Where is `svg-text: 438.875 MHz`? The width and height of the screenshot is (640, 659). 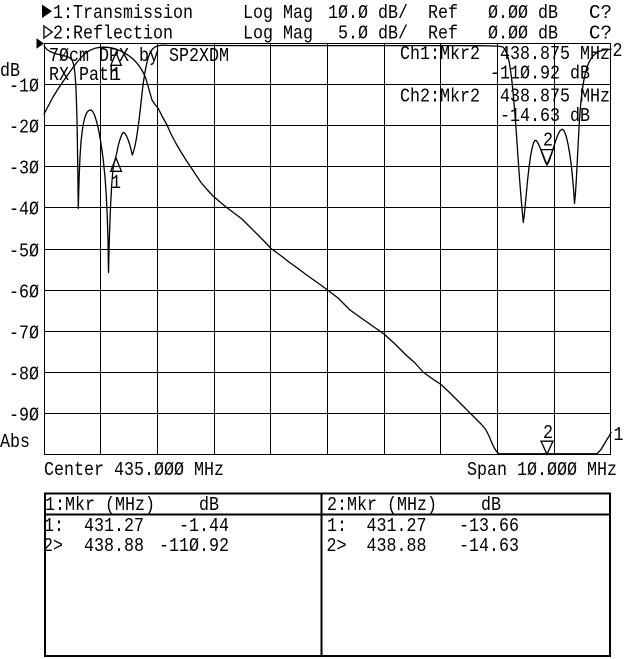 svg-text: 438.875 MHz is located at coordinates (555, 54).